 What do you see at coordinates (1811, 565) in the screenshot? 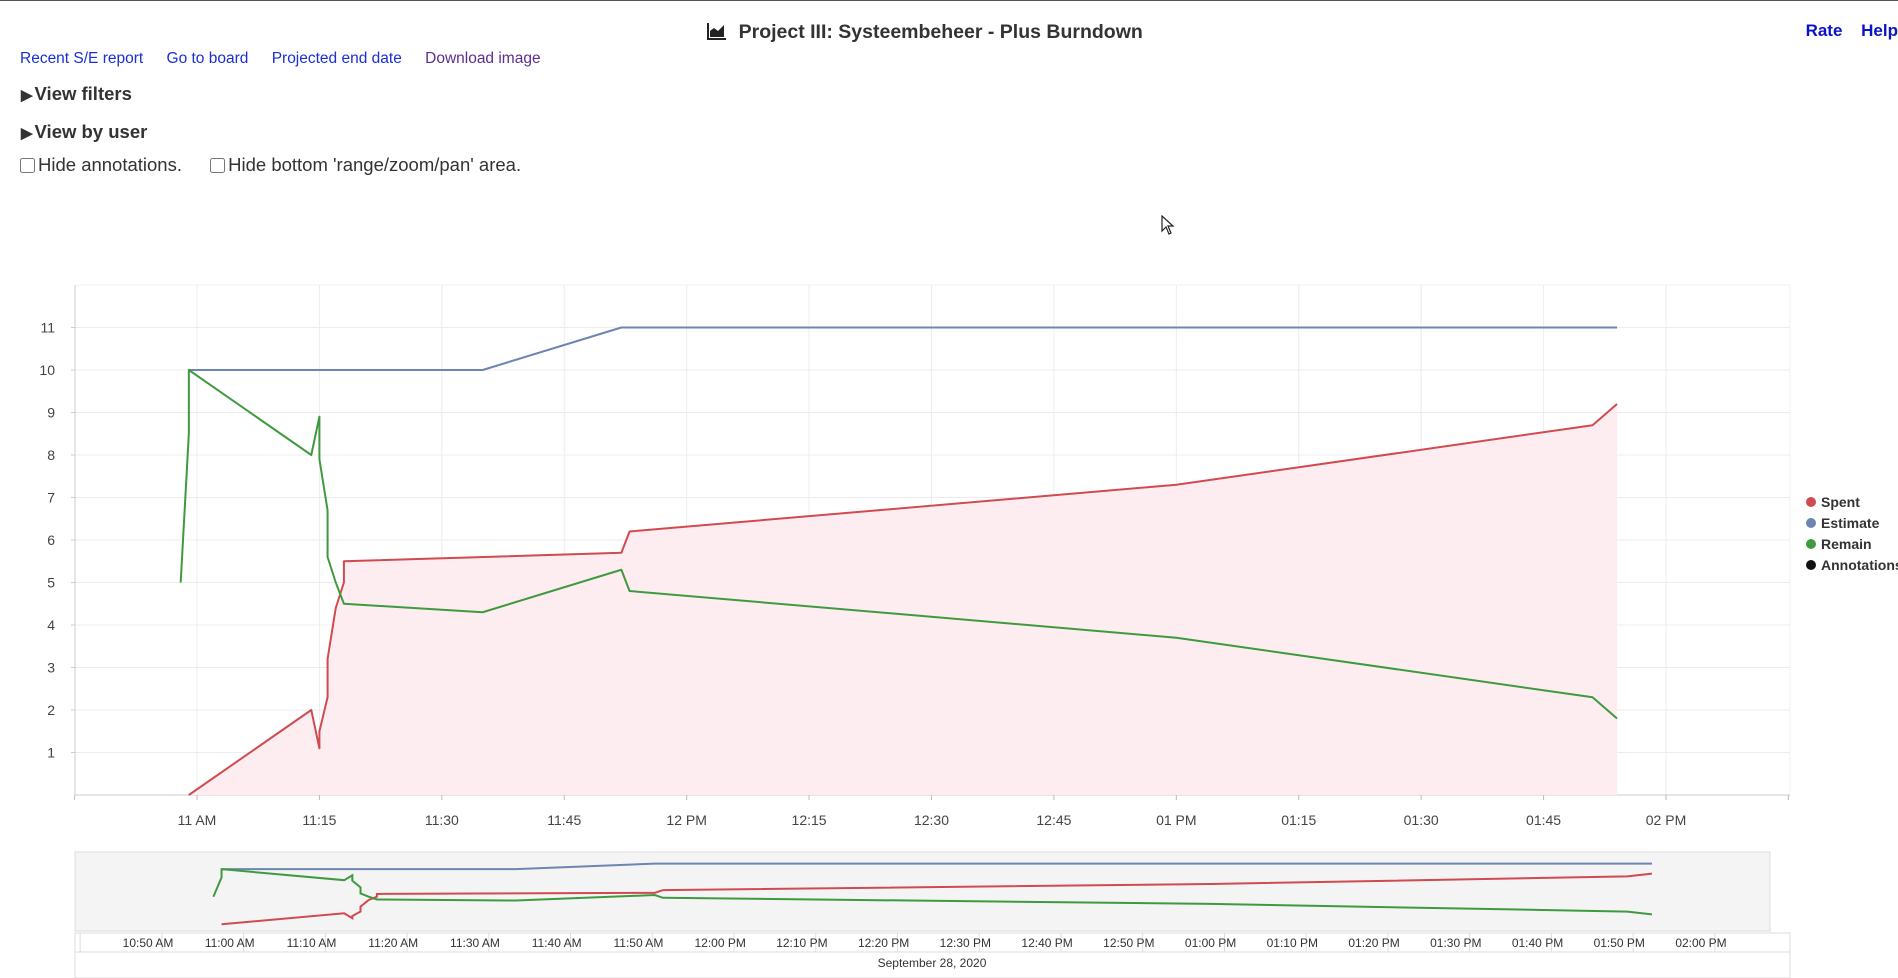
I see `legend-marker-annotations` at bounding box center [1811, 565].